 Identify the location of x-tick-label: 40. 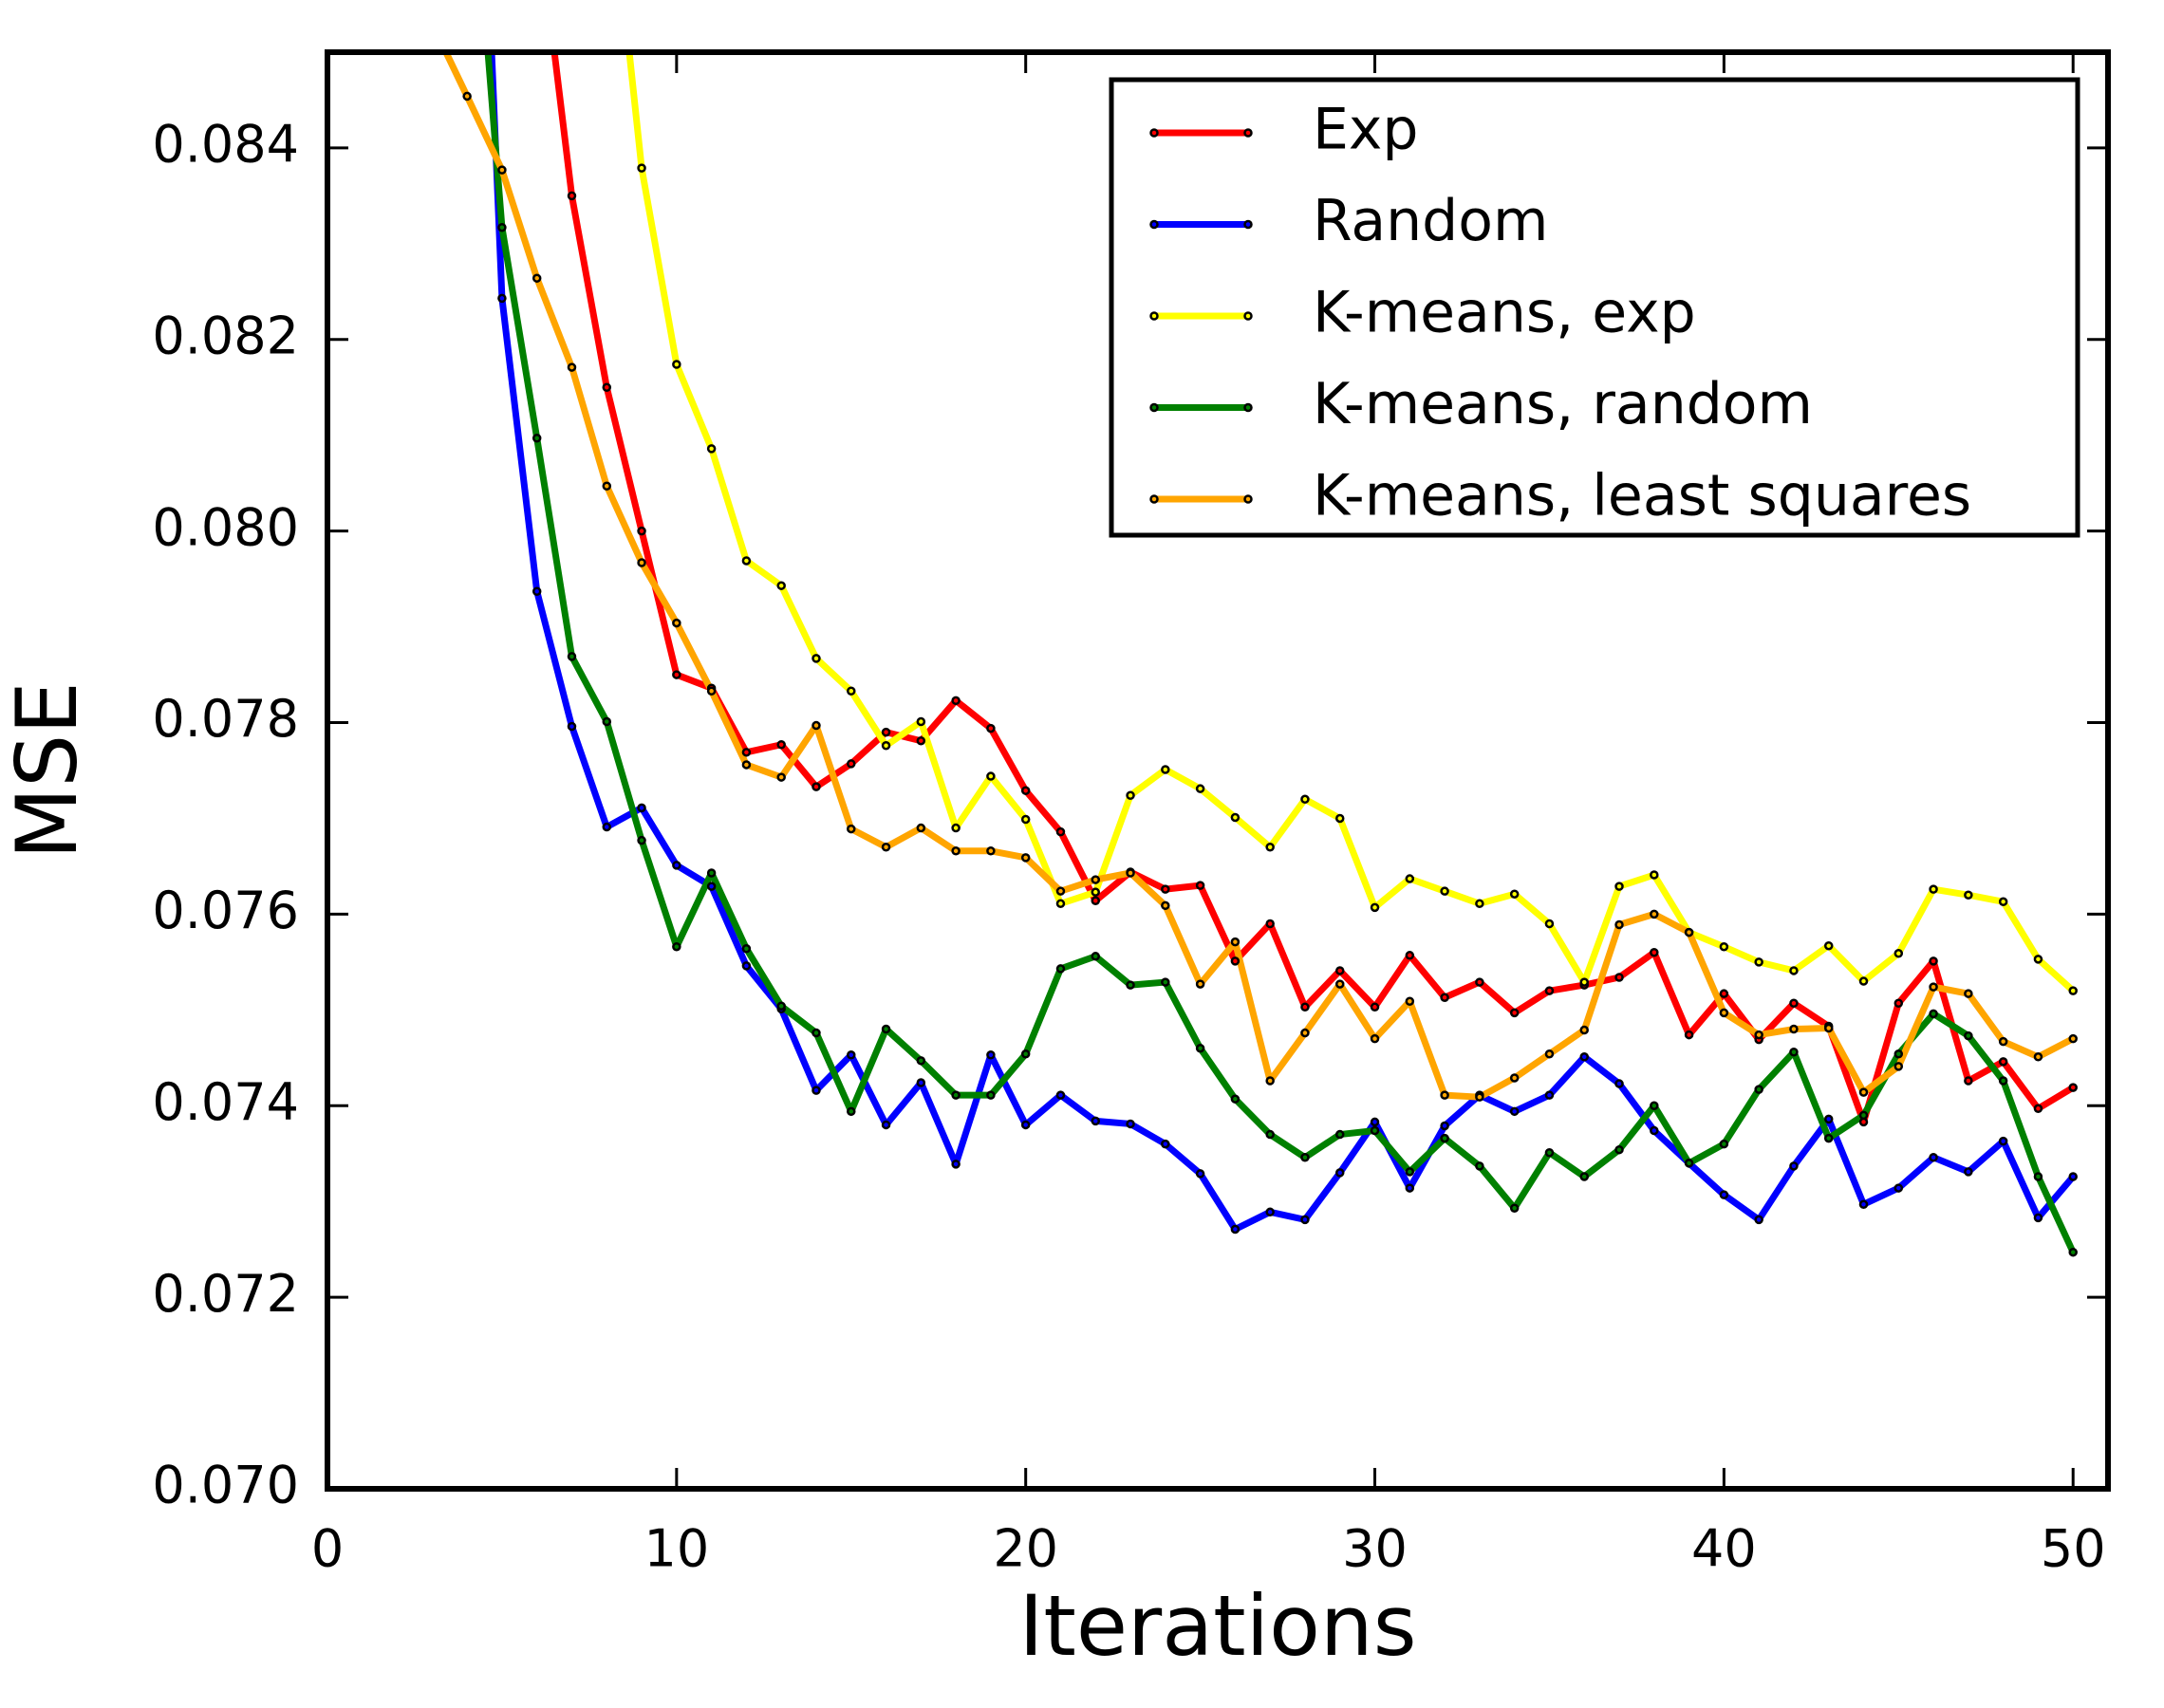
(1724, 1549).